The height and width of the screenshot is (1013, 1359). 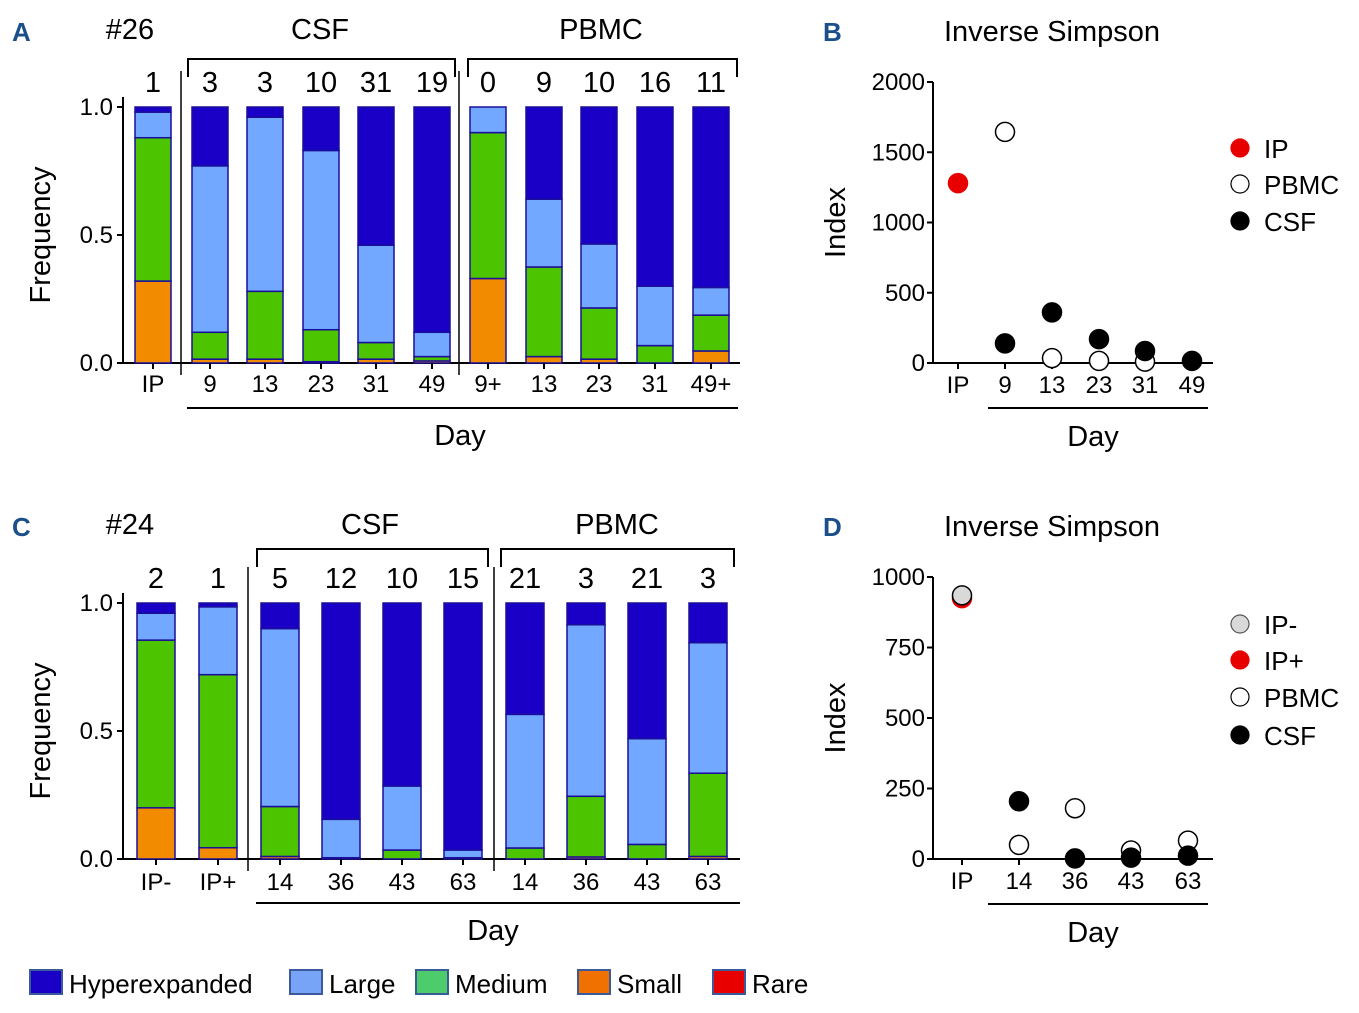 What do you see at coordinates (432, 982) in the screenshot?
I see `legend-swatch-medium` at bounding box center [432, 982].